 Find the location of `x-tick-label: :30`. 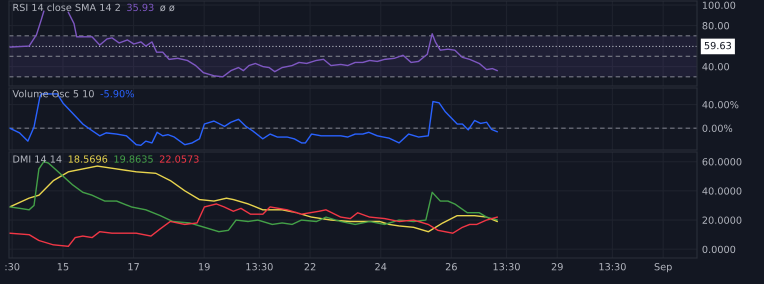

x-tick-label: :30 is located at coordinates (13, 266).